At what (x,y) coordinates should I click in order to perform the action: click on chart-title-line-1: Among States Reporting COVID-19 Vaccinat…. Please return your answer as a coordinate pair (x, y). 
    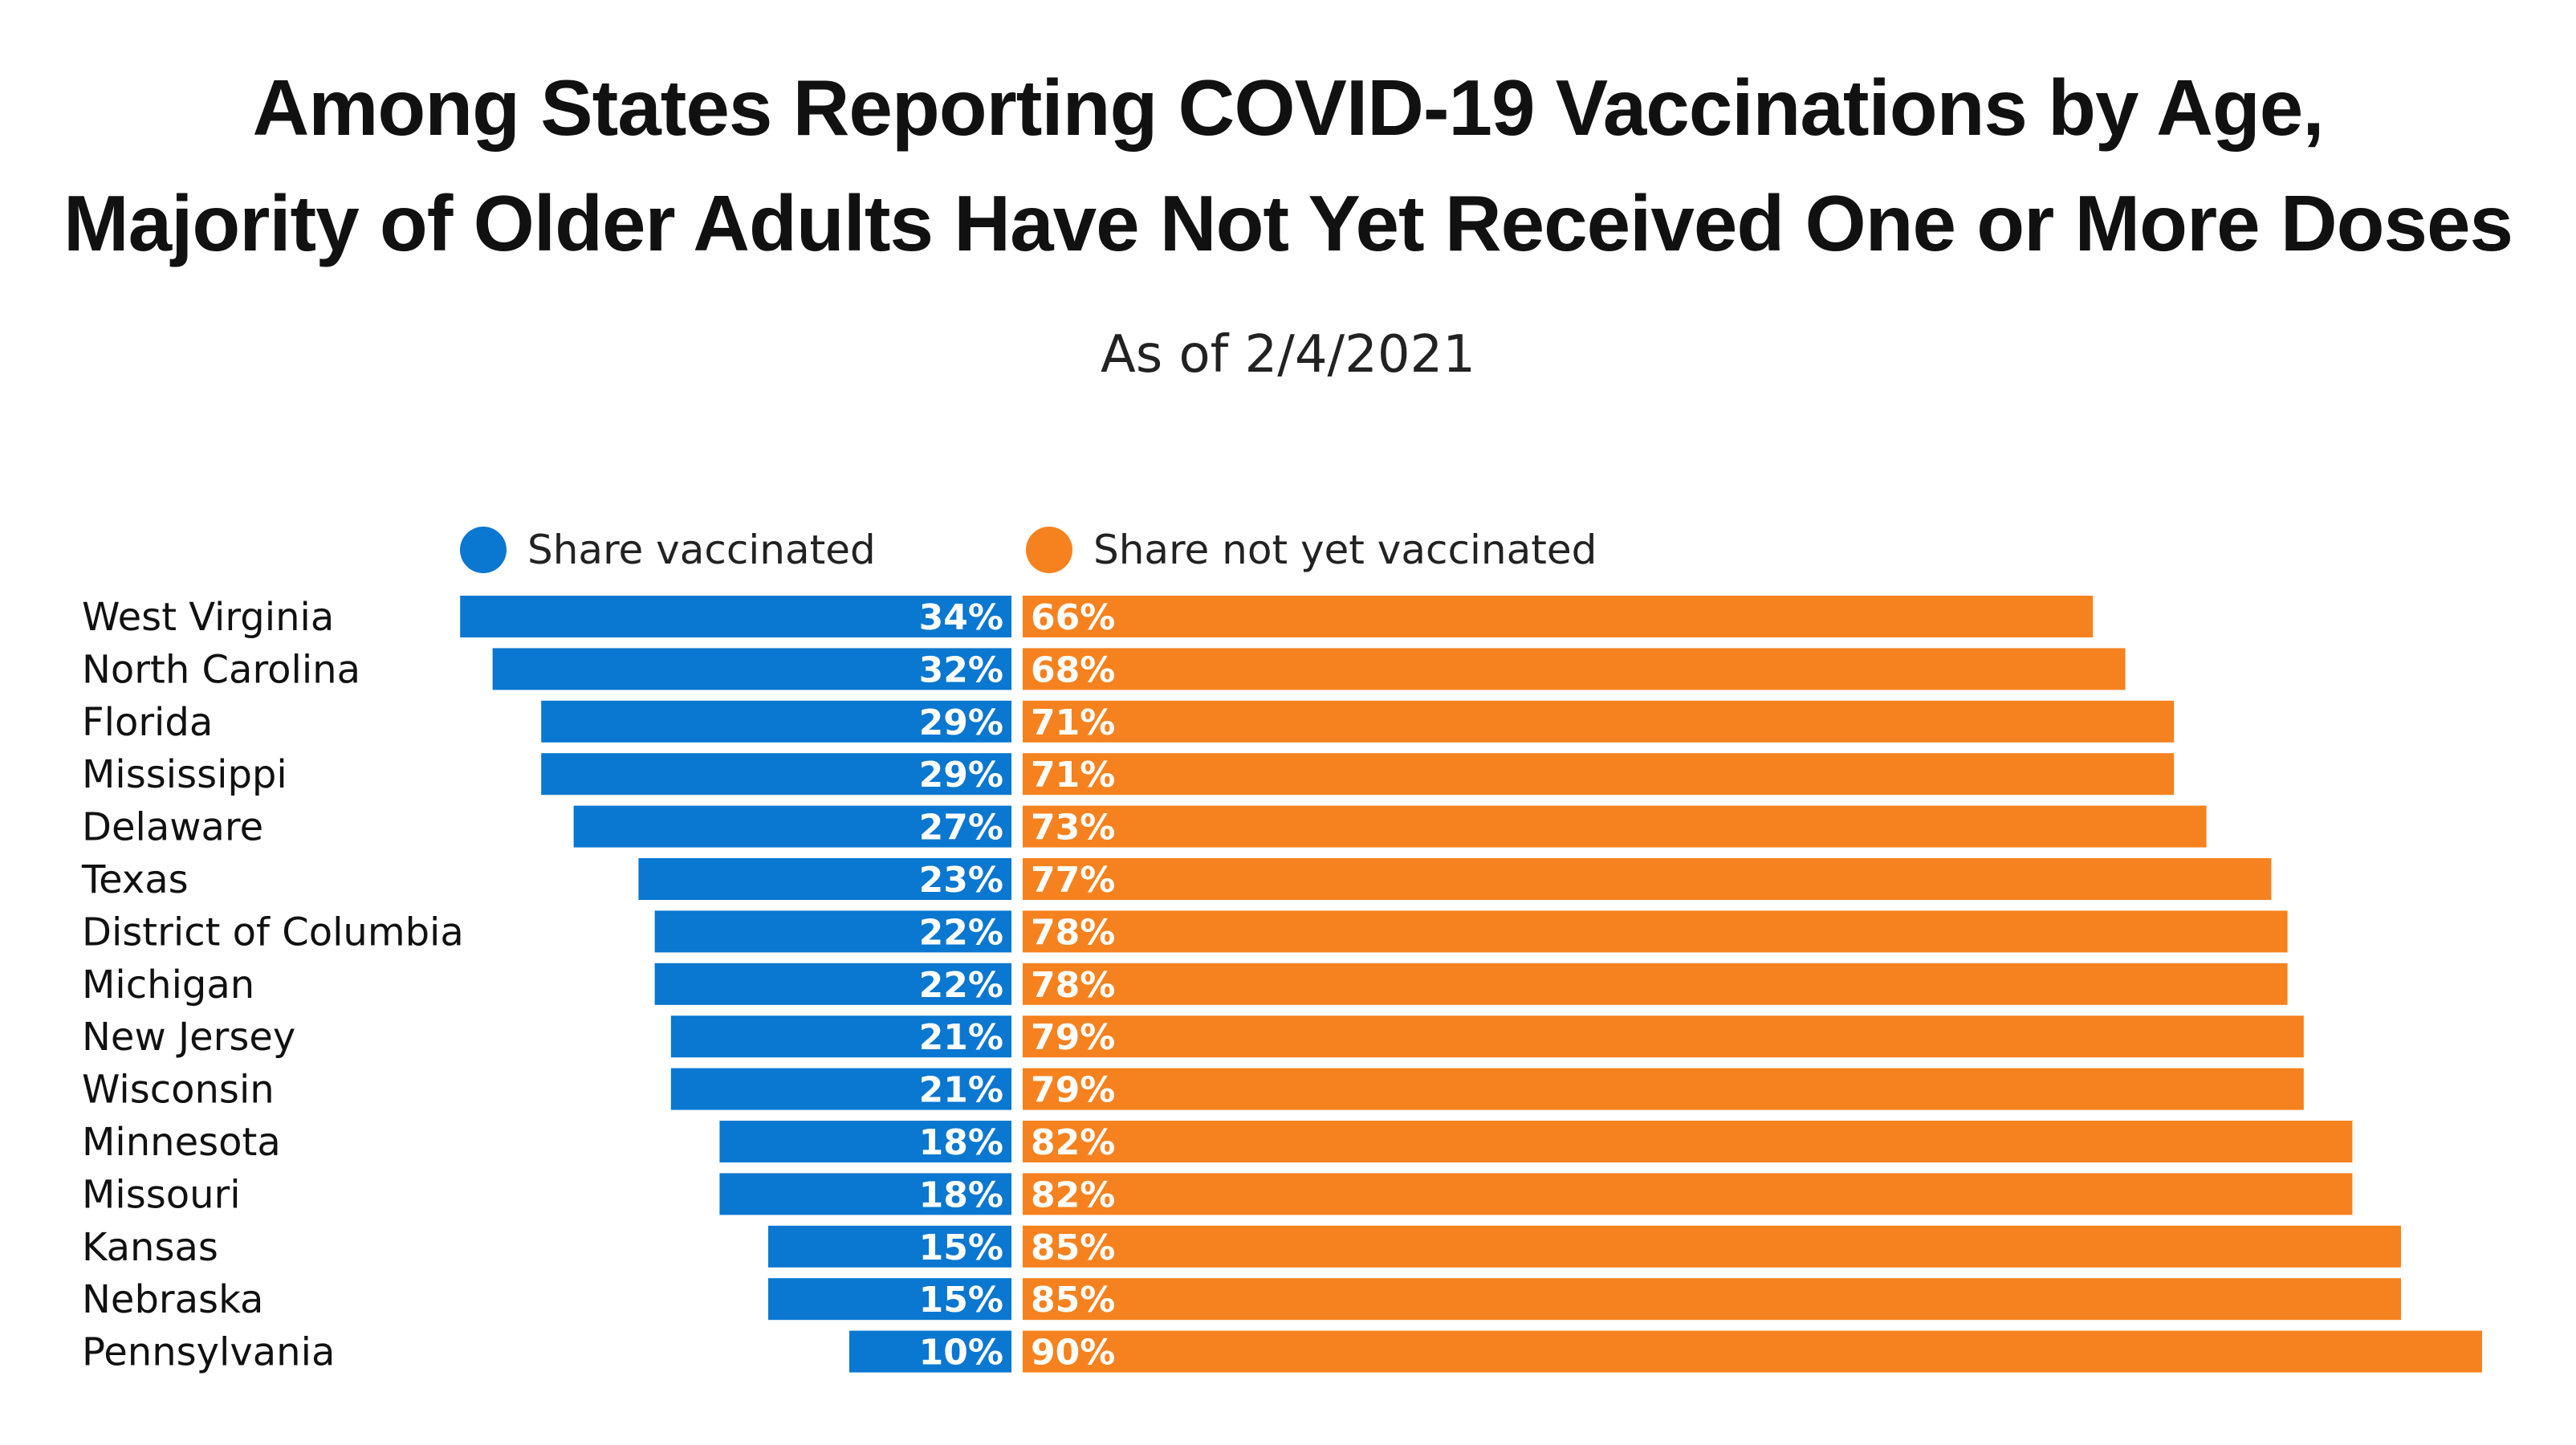
    Looking at the image, I should click on (1288, 107).